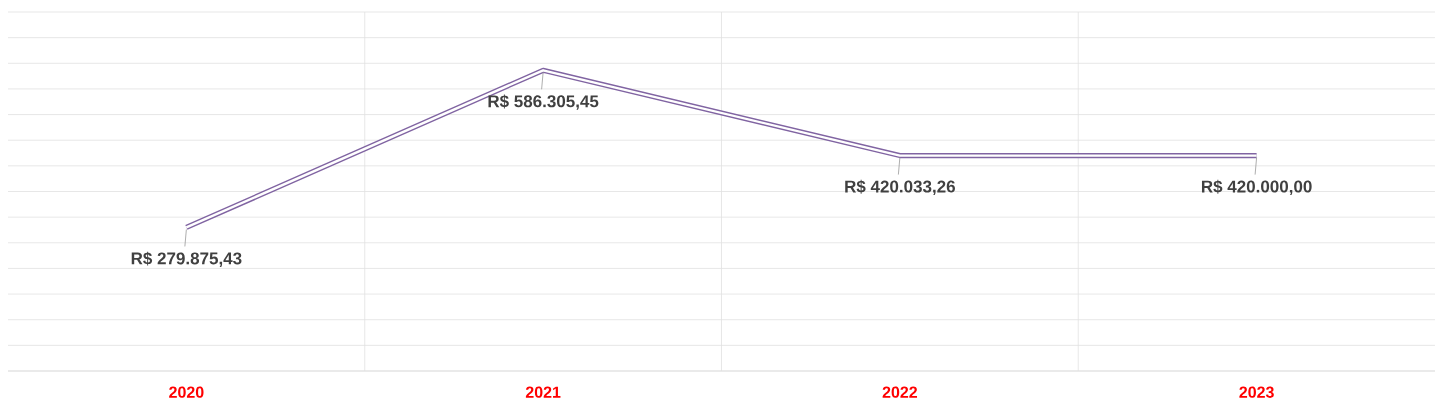  I want to click on data-label: R$ 420.033,26, so click(900, 187).